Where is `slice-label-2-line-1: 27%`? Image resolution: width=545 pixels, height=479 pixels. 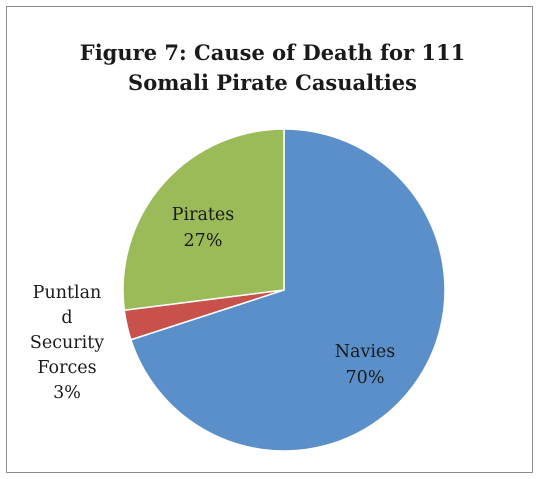
slice-label-2-line-1: 27% is located at coordinates (203, 241).